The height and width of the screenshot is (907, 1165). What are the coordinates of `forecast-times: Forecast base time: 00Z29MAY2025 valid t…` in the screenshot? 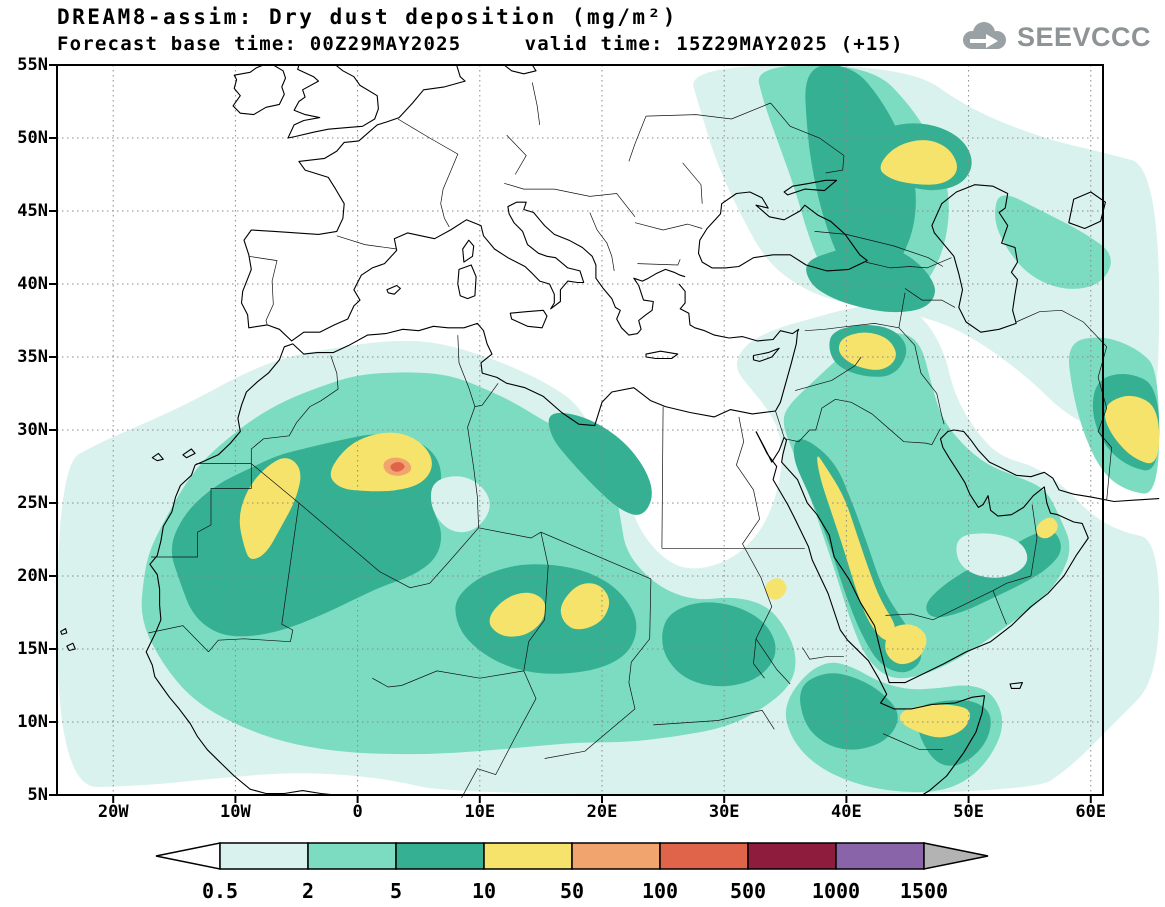 It's located at (480, 44).